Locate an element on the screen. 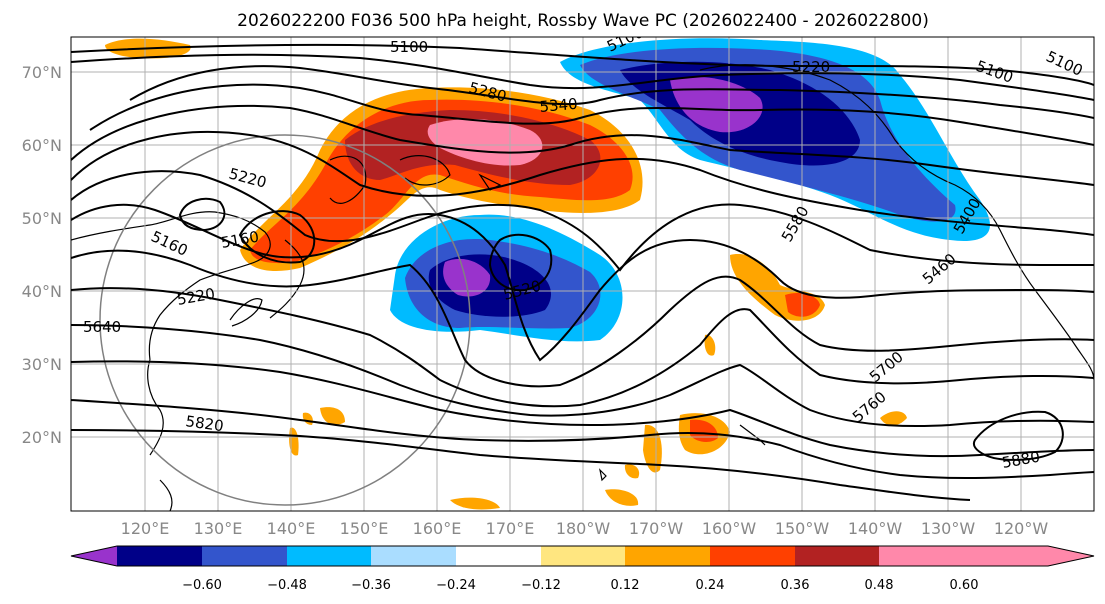 This screenshot has height=604, width=1105. lon-label: 180°W is located at coordinates (583, 528).